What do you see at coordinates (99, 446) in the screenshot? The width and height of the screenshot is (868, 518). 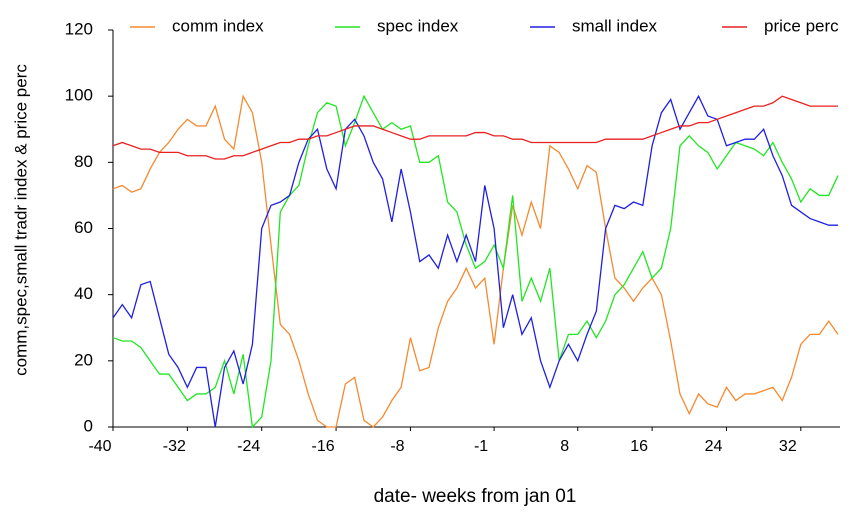 I see `x-tick-label: -40` at bounding box center [99, 446].